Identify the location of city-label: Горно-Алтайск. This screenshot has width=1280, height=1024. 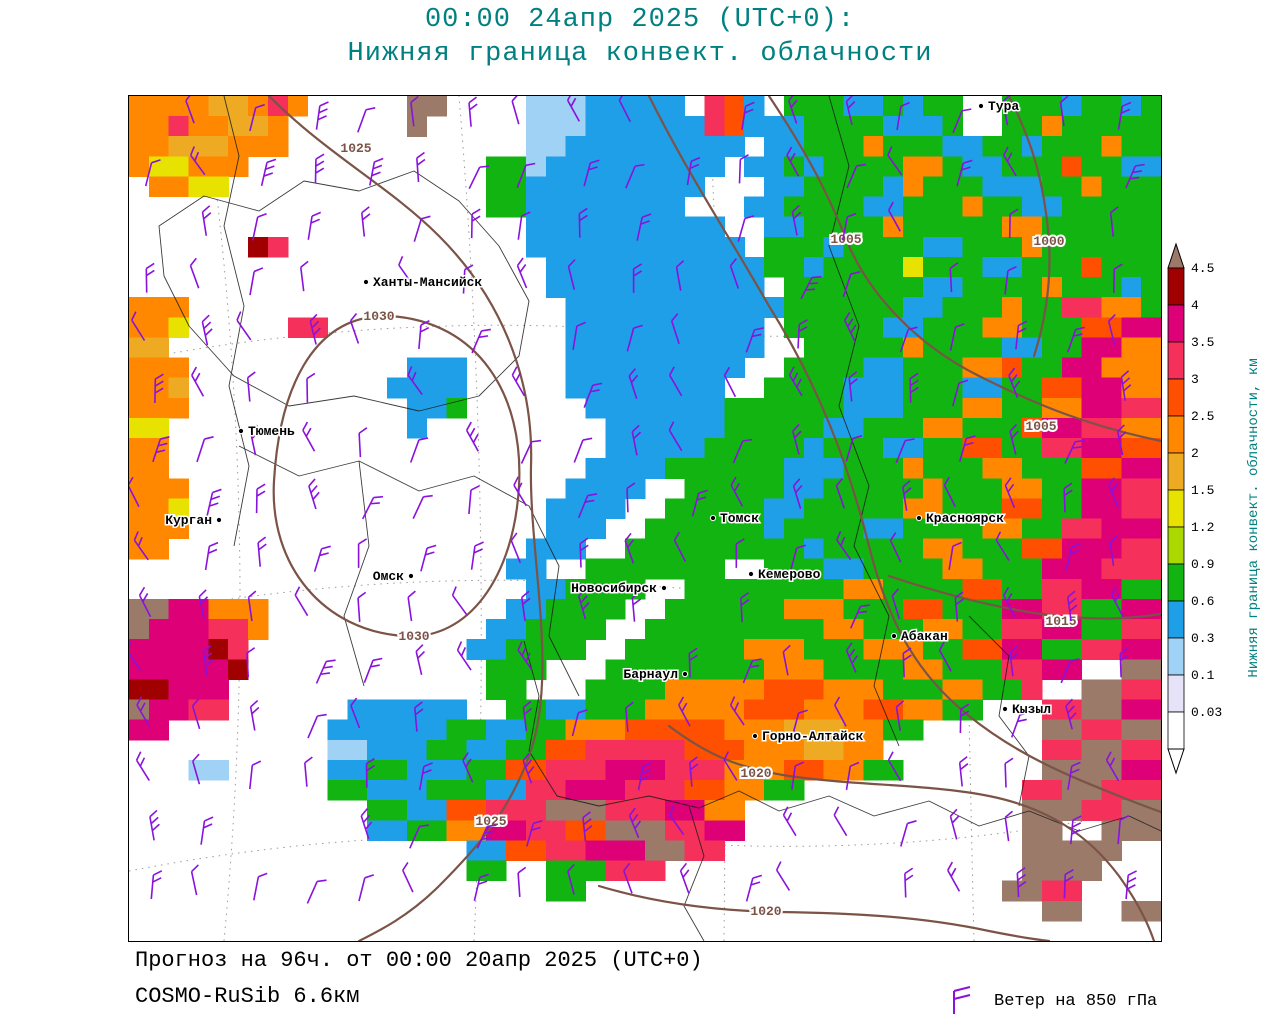
(813, 736).